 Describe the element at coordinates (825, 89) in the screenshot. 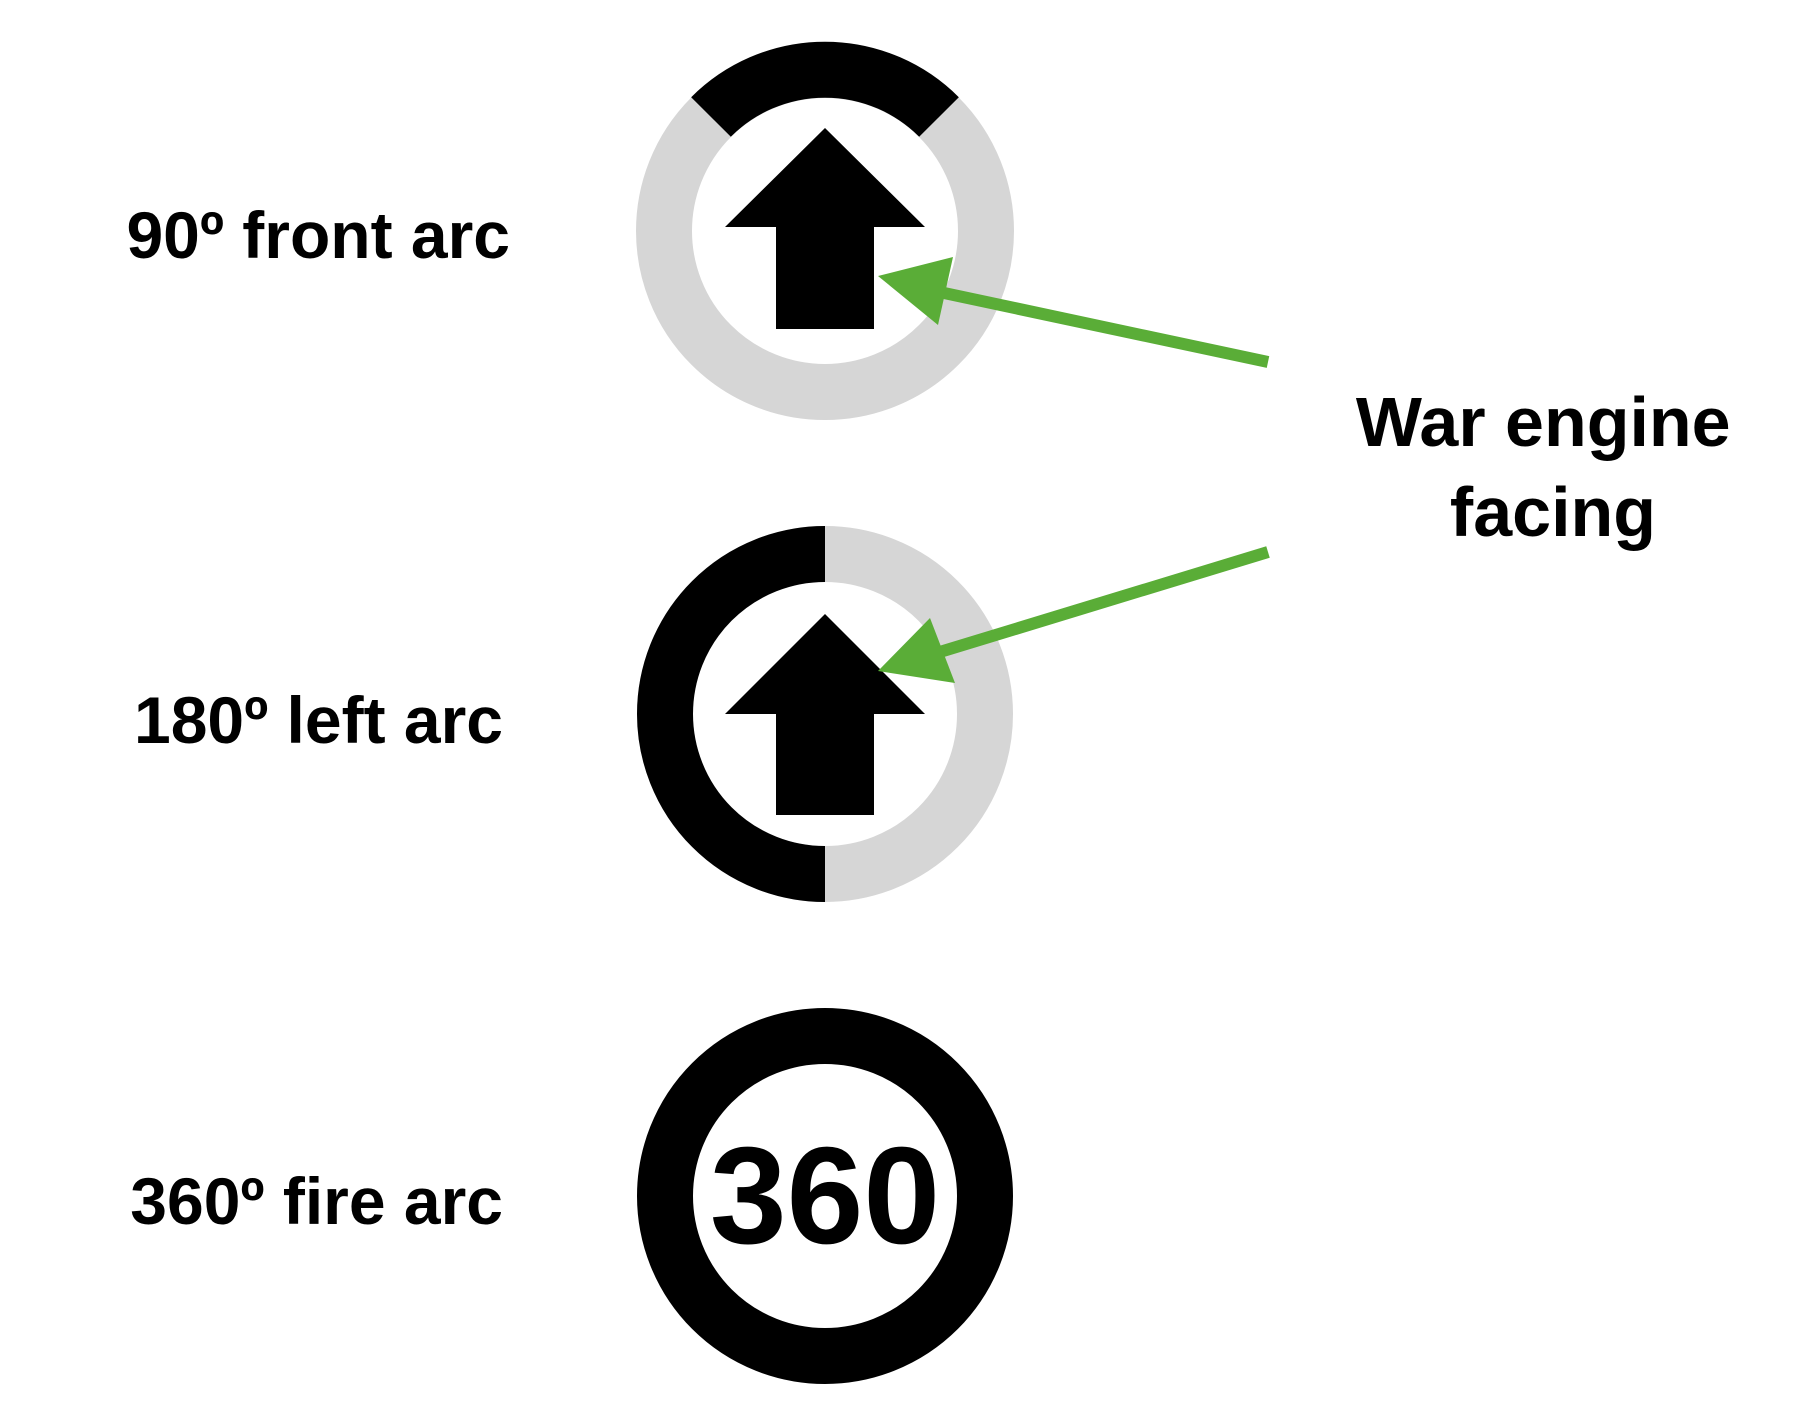

I see `front-arc-ring-active` at that location.